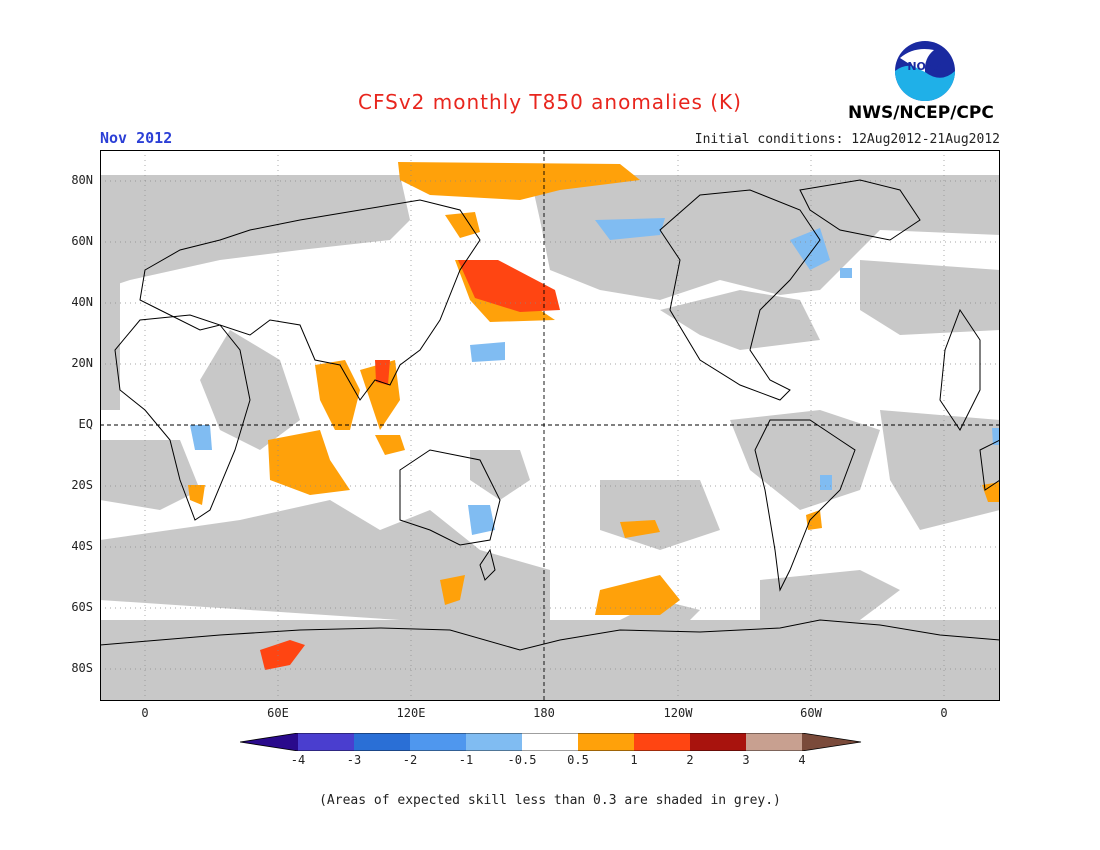 The height and width of the screenshot is (850, 1100). Describe the element at coordinates (634, 760) in the screenshot. I see `colorbar-label-7: 1` at that location.